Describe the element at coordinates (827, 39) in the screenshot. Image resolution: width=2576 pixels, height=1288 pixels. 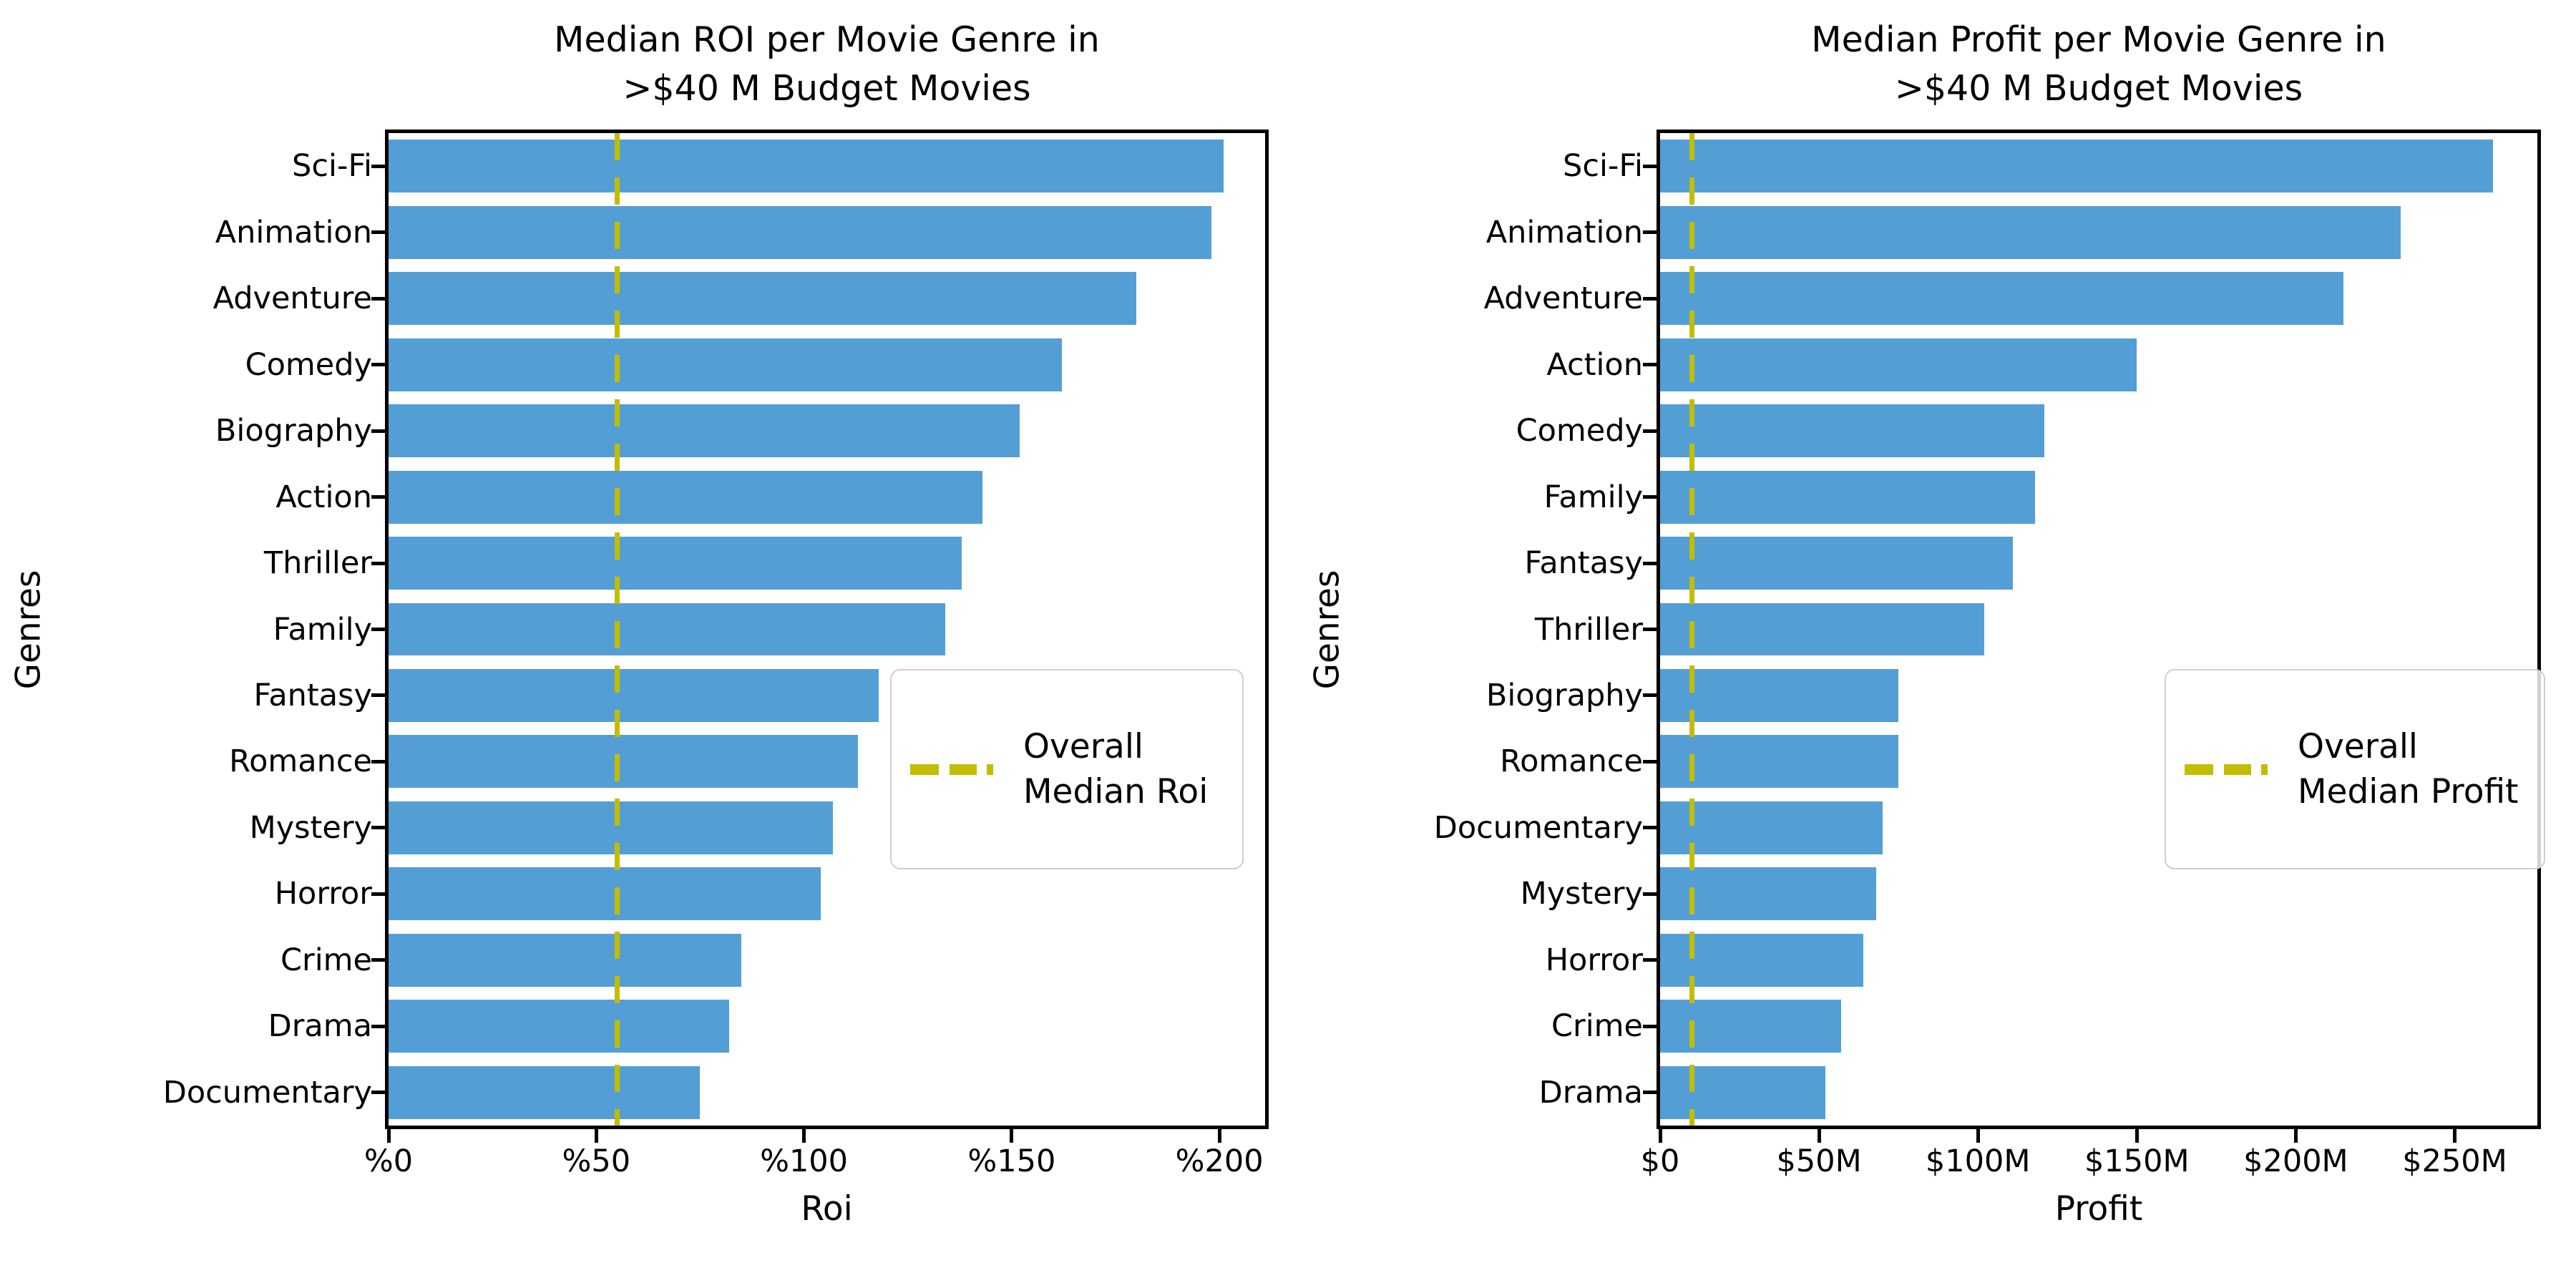
I see `roi-chart-title-line1: Median ROI per Movie Genre in` at that location.